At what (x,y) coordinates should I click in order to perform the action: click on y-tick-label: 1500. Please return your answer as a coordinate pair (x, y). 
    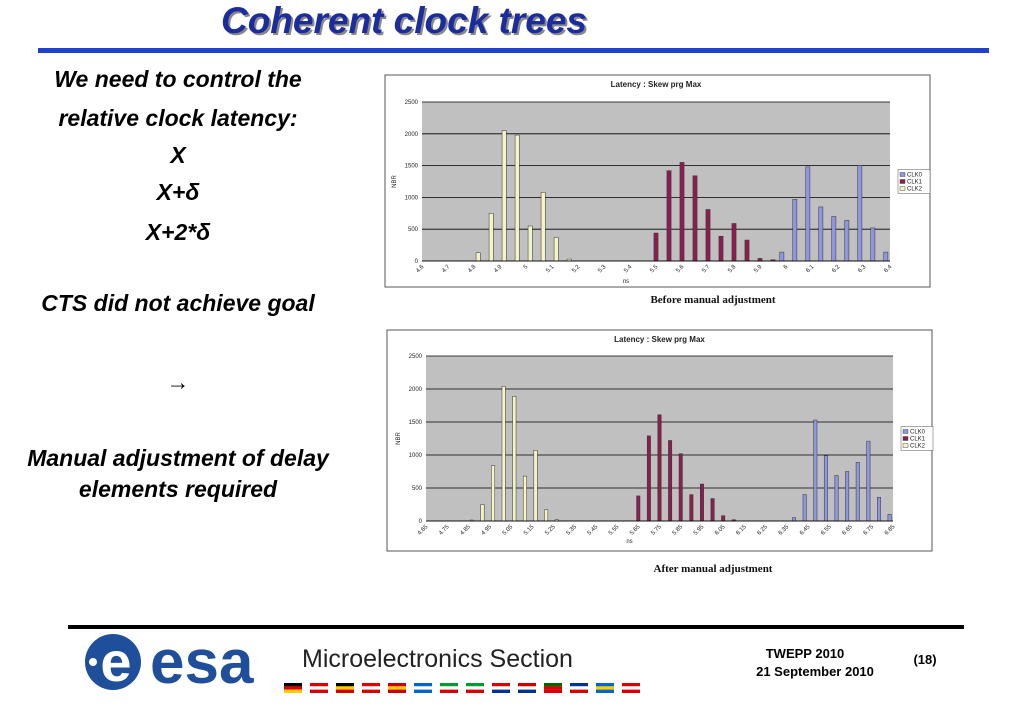
    Looking at the image, I should click on (412, 167).